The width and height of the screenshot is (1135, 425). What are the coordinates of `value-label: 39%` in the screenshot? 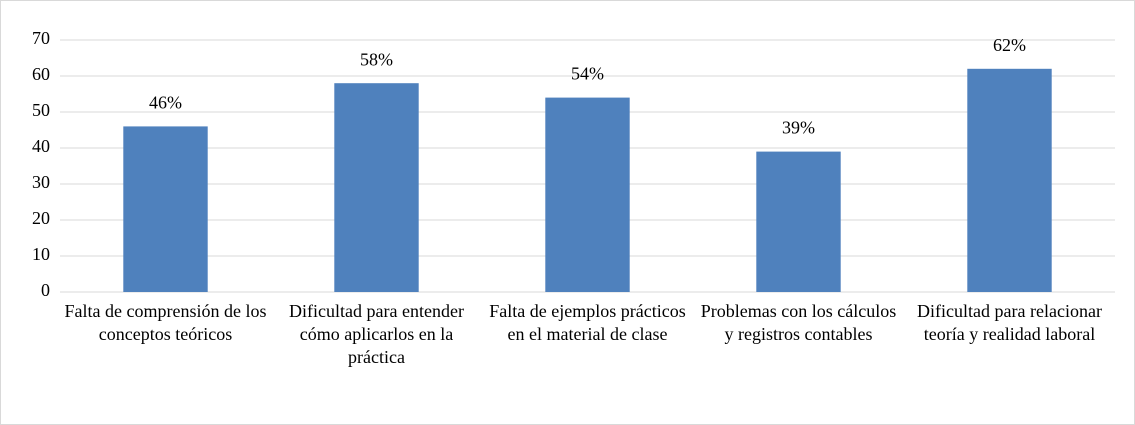 It's located at (798, 128).